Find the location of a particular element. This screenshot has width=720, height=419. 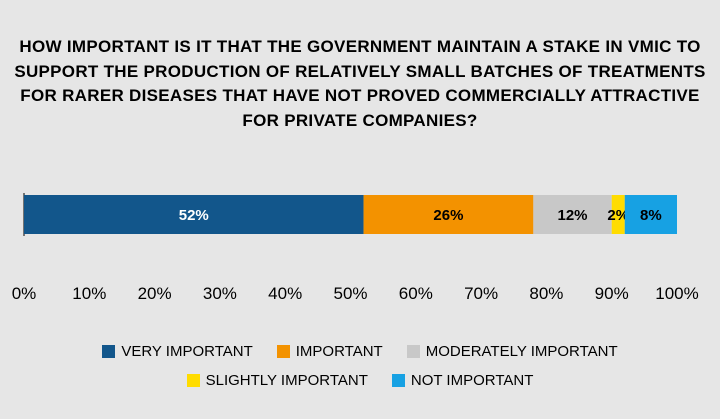

legend-item: IMPORTANT is located at coordinates (329, 351).